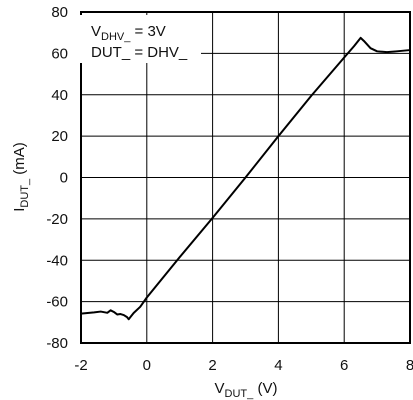 This screenshot has width=413, height=400. What do you see at coordinates (147, 31) in the screenshot?
I see `annotation-vdhv-rest: = 3V` at bounding box center [147, 31].